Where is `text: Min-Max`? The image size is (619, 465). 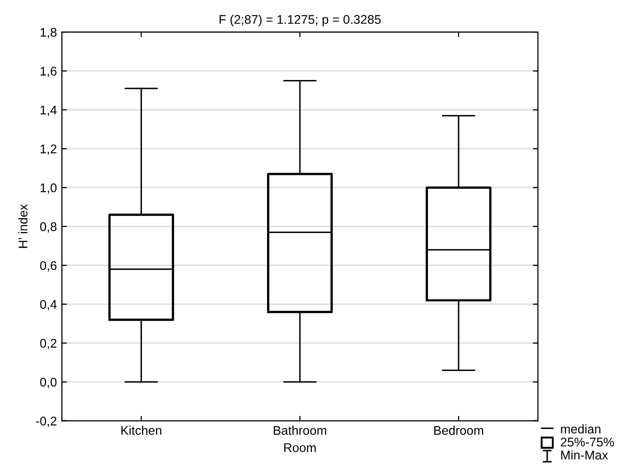 text: Min-Max is located at coordinates (584, 455).